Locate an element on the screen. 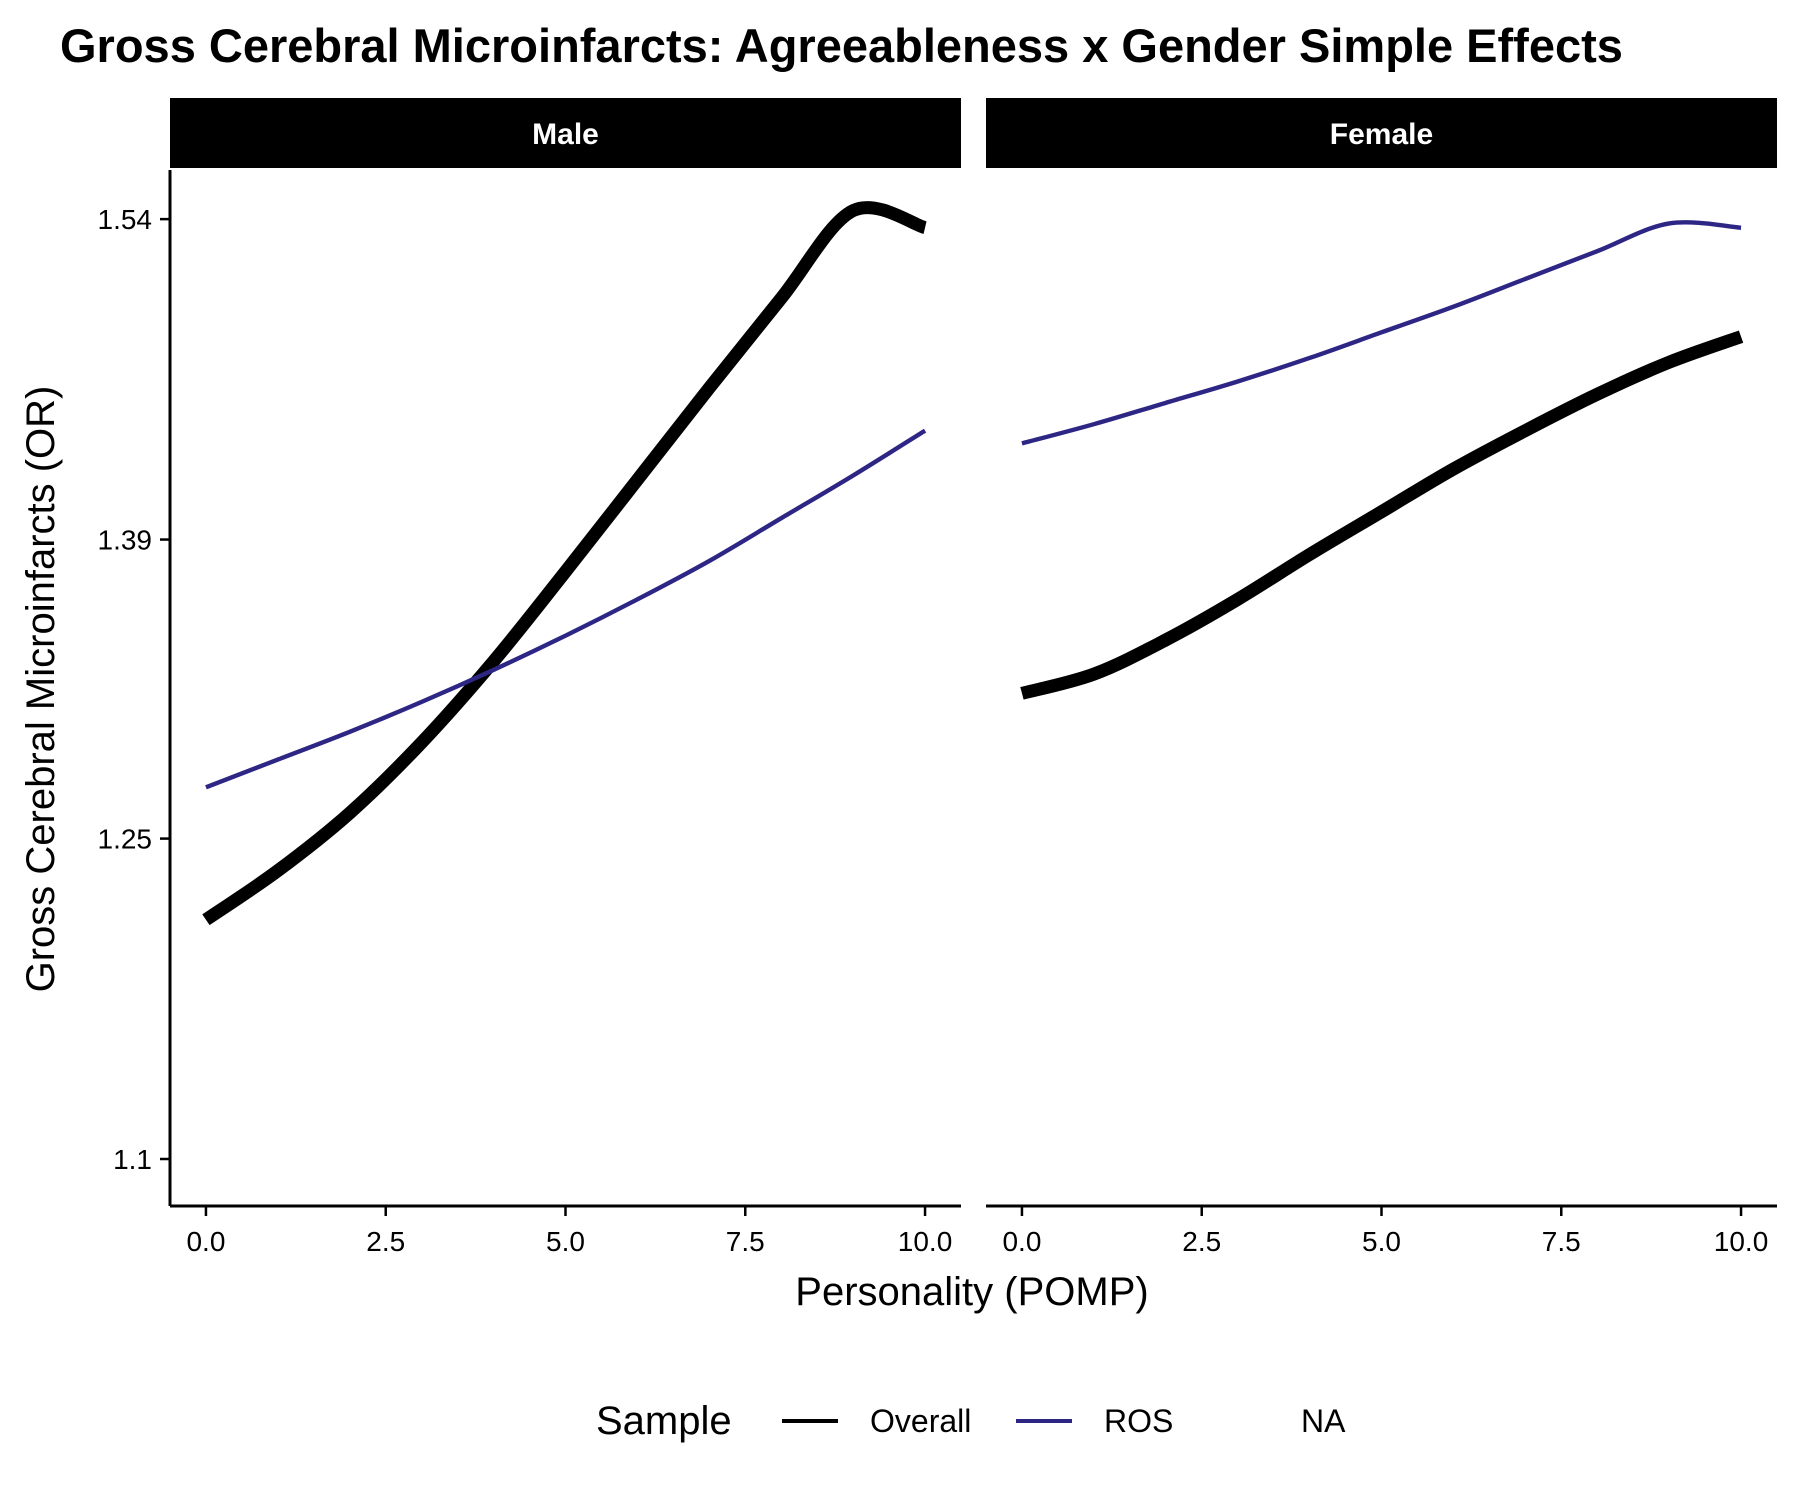 Image resolution: width=1800 pixels, height=1500 pixels. x-axis-title: Personality (POMP) is located at coordinates (971, 1292).